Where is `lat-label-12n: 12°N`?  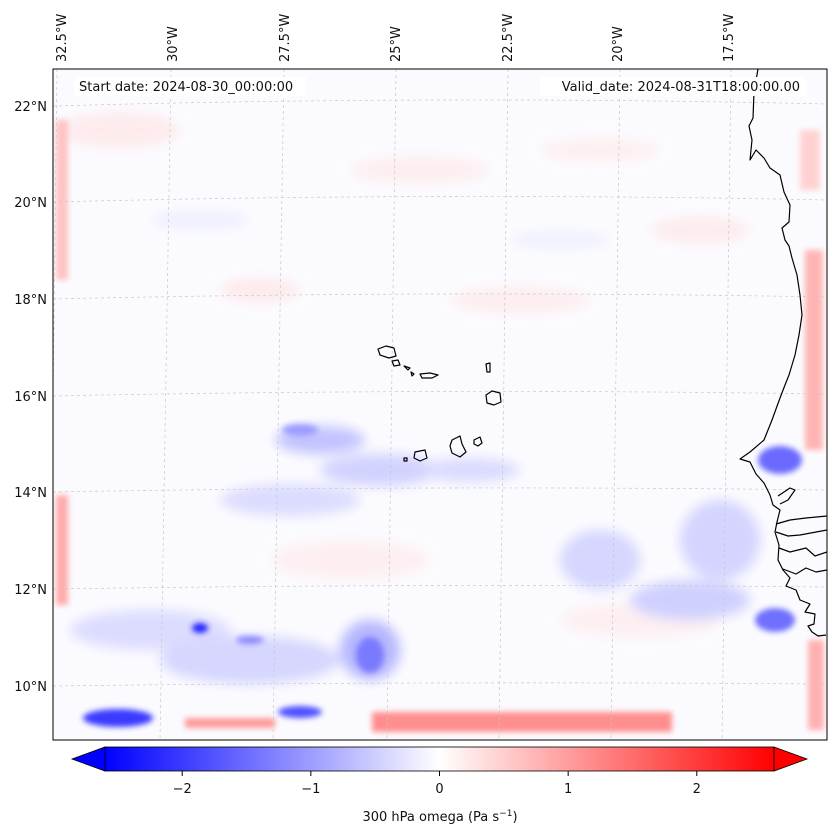 lat-label-12n: 12°N is located at coordinates (30, 590).